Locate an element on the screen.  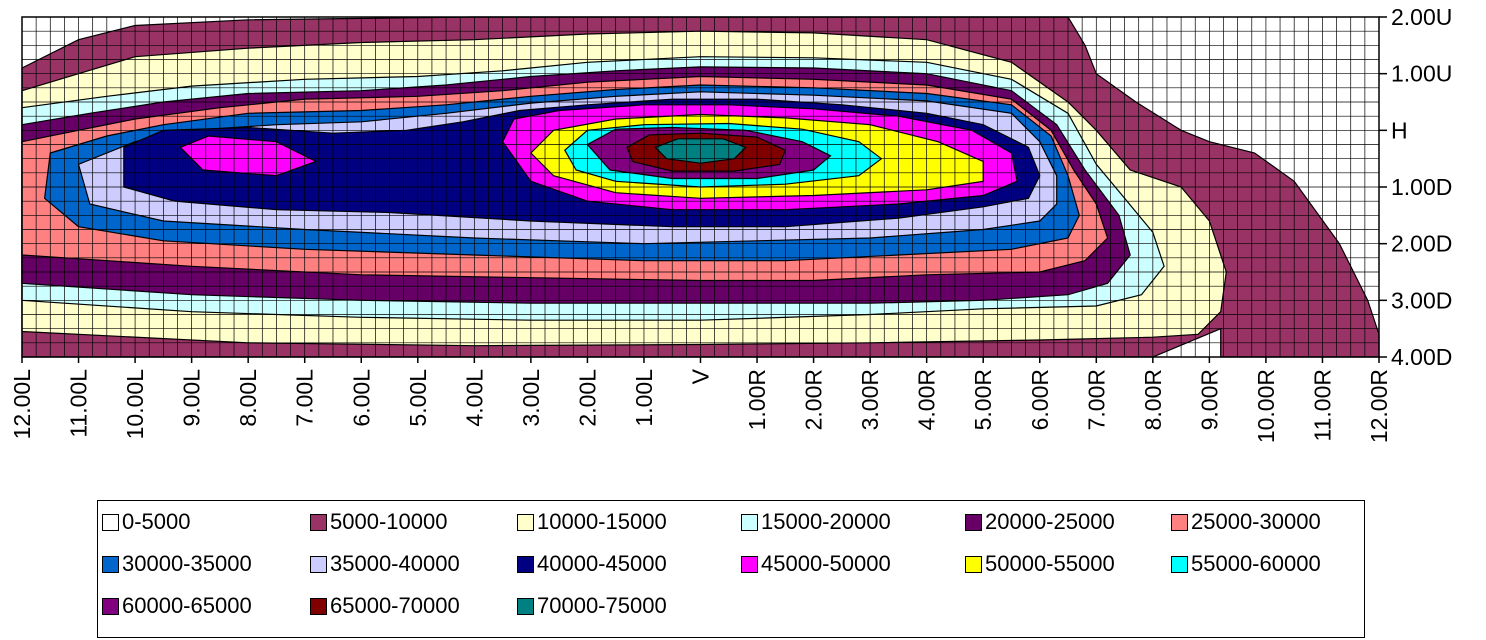
legend-item: 30000-35000 is located at coordinates (177, 564).